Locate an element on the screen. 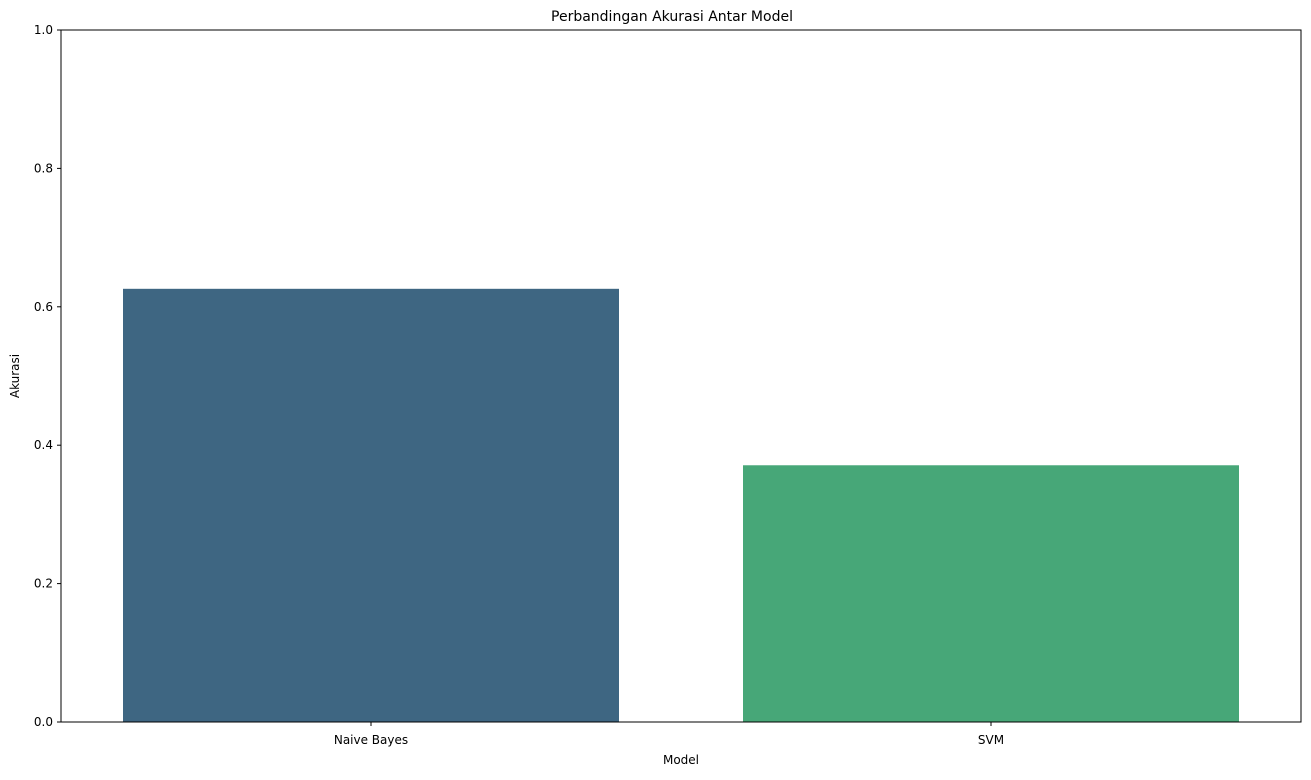 The width and height of the screenshot is (1311, 780). y-axis-ticks: 0.0 0.2 0.4 0.6 0.8 1.0 is located at coordinates (47, 376).